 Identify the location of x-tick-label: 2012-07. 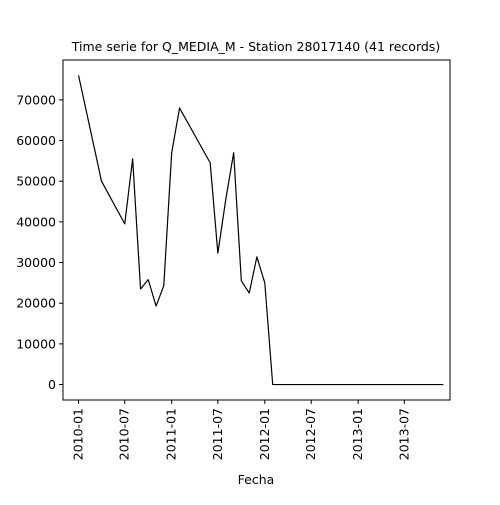
(310, 434).